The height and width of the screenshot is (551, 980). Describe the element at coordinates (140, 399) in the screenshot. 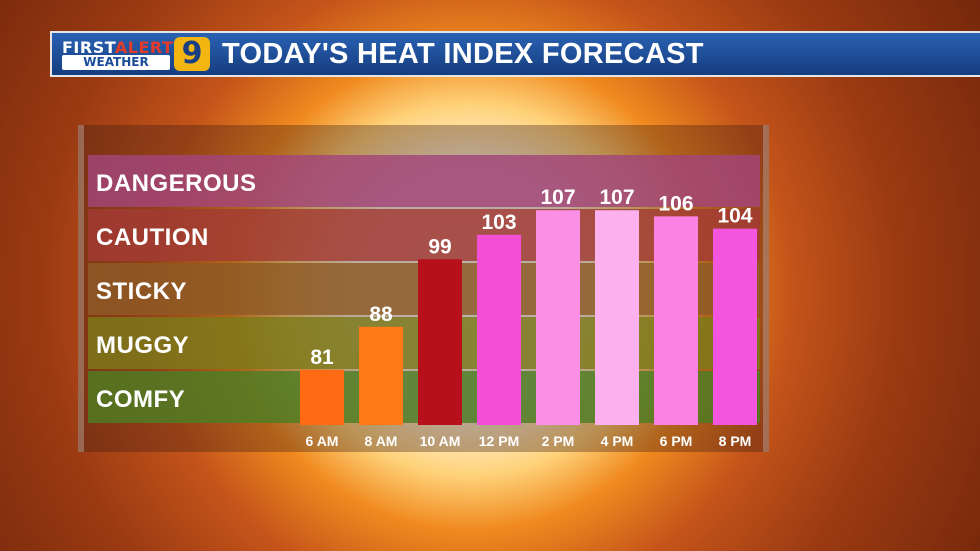

I see `band-label-comfy: COMFY` at that location.